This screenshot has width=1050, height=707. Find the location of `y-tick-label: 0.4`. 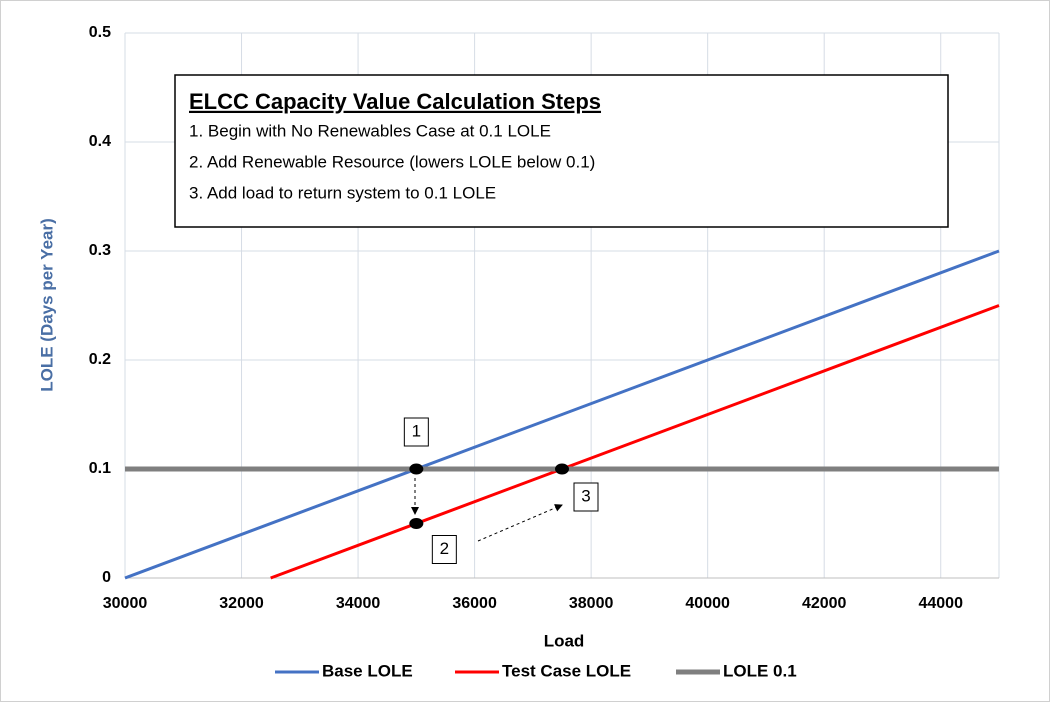

y-tick-label: 0.4 is located at coordinates (100, 141).